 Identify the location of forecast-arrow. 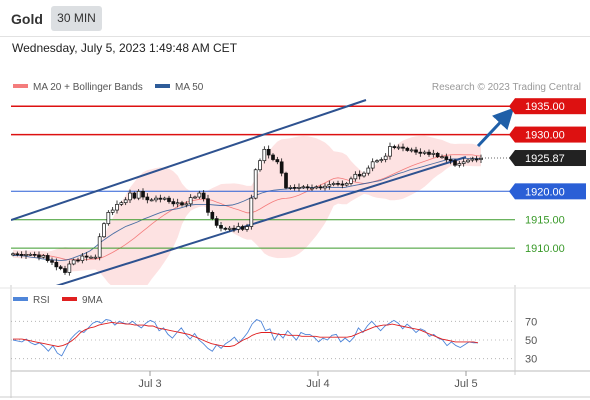
(495, 127).